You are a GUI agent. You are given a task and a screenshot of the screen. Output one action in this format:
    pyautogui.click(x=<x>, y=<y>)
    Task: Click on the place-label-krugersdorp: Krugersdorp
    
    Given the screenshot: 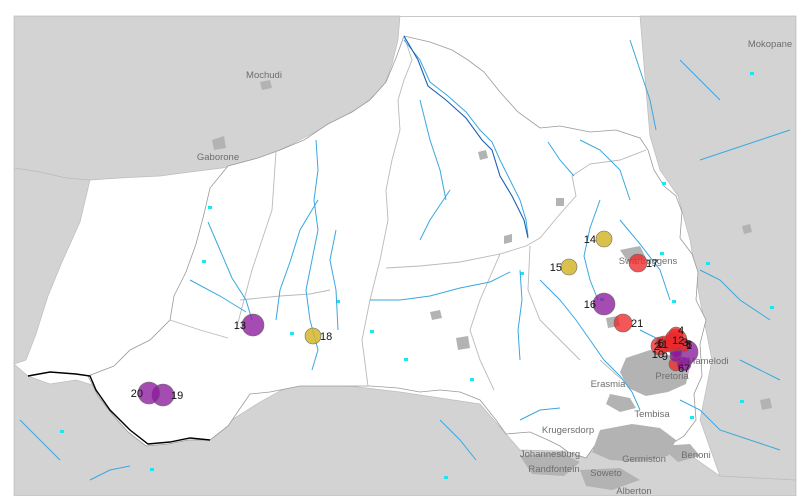 What is the action you would take?
    pyautogui.click(x=568, y=430)
    